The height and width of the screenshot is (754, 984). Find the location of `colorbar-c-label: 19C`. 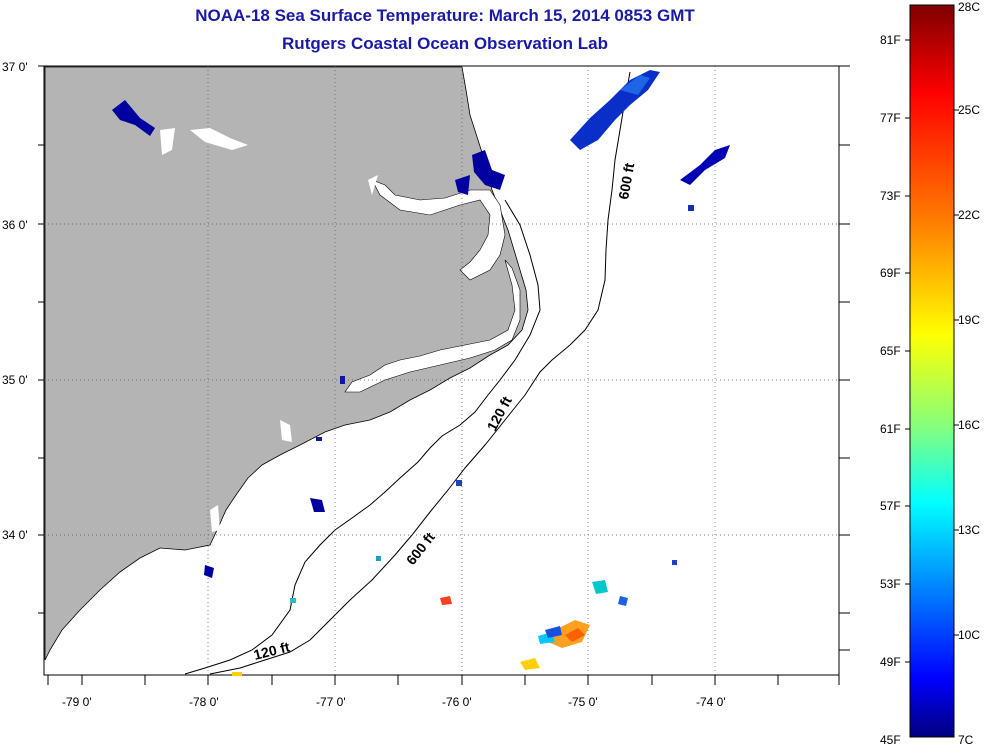

colorbar-c-label: 19C is located at coordinates (969, 320).